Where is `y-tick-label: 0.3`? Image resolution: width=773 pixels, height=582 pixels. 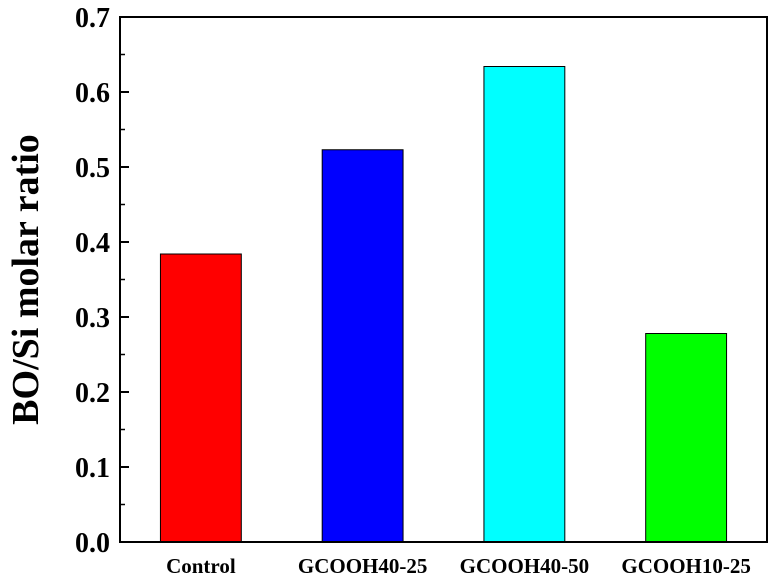 y-tick-label: 0.3 is located at coordinates (92, 318).